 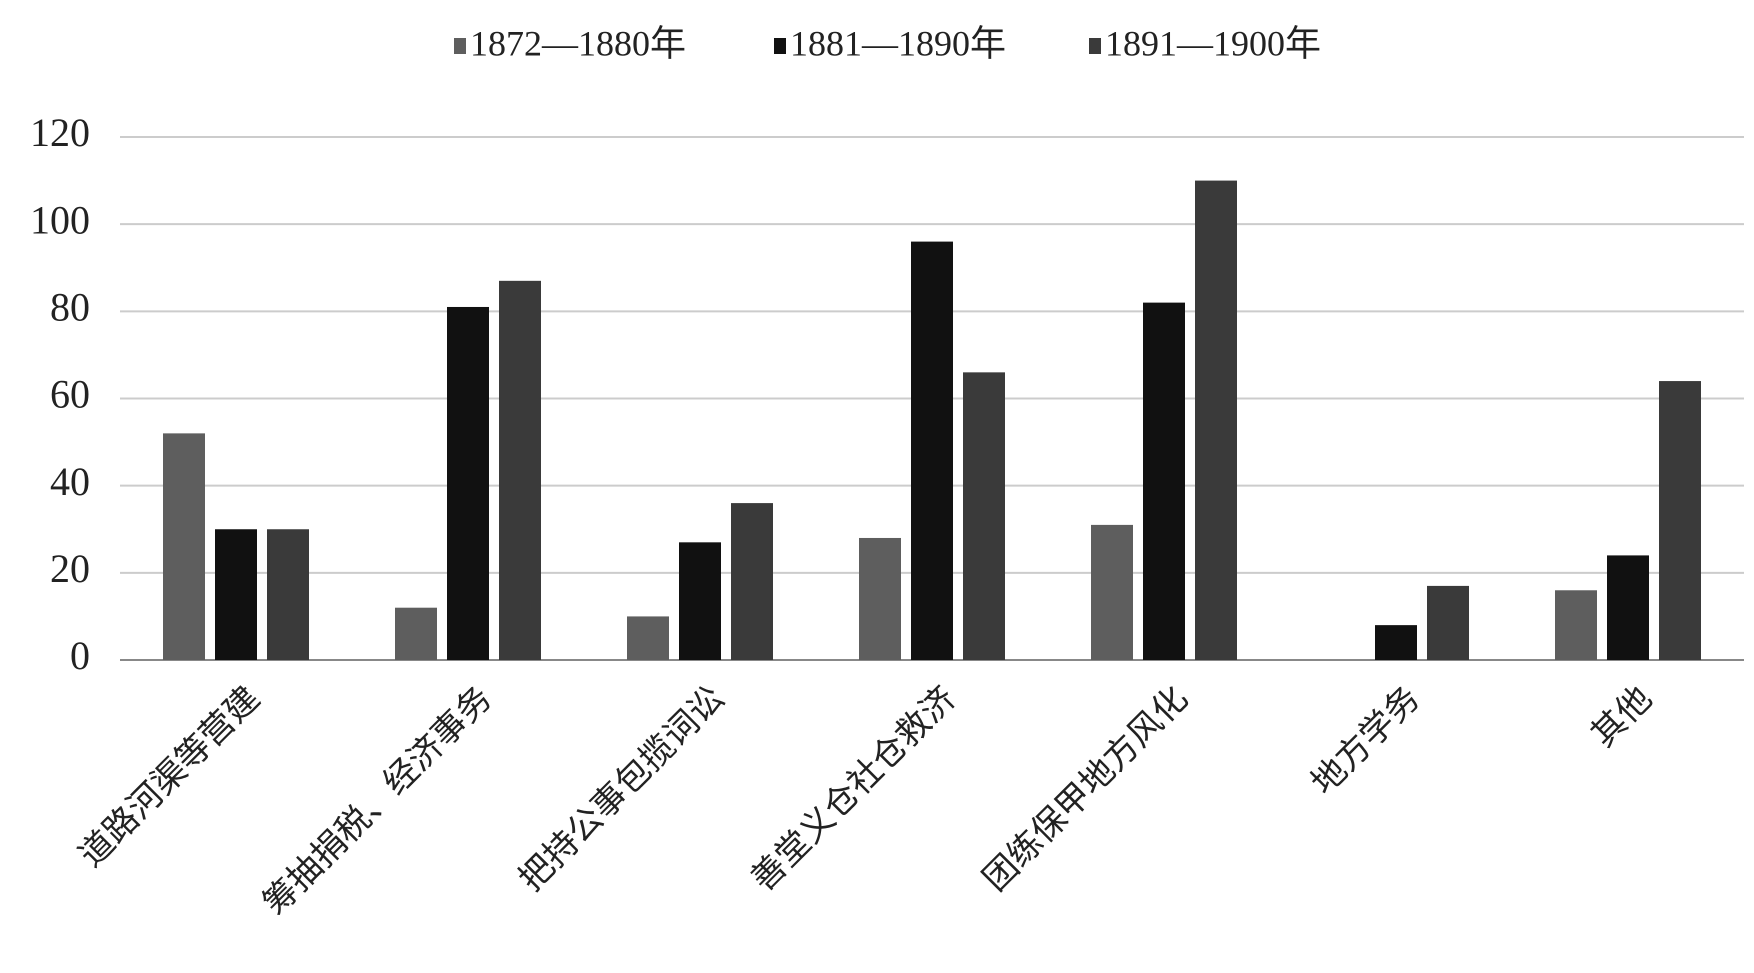 What do you see at coordinates (169, 776) in the screenshot?
I see `x-tick-label: 道路河渠等营建` at bounding box center [169, 776].